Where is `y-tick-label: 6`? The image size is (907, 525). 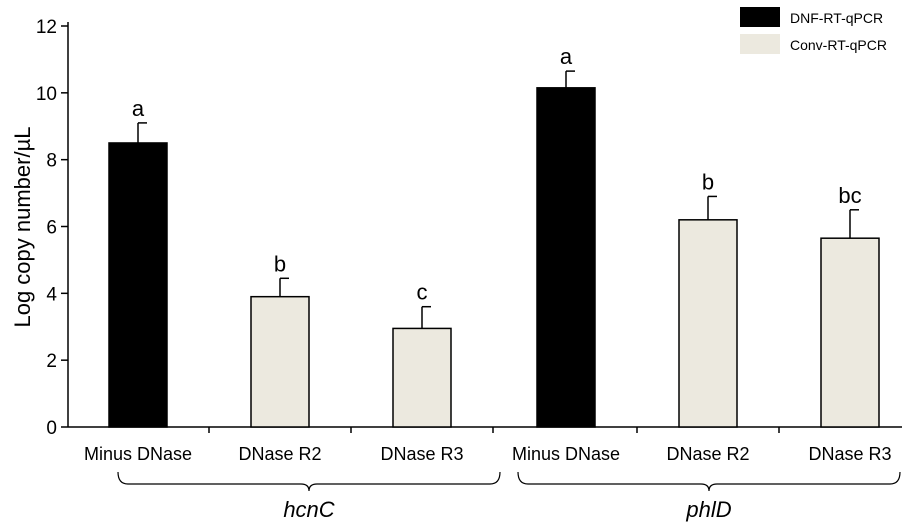 y-tick-label: 6 is located at coordinates (51, 228).